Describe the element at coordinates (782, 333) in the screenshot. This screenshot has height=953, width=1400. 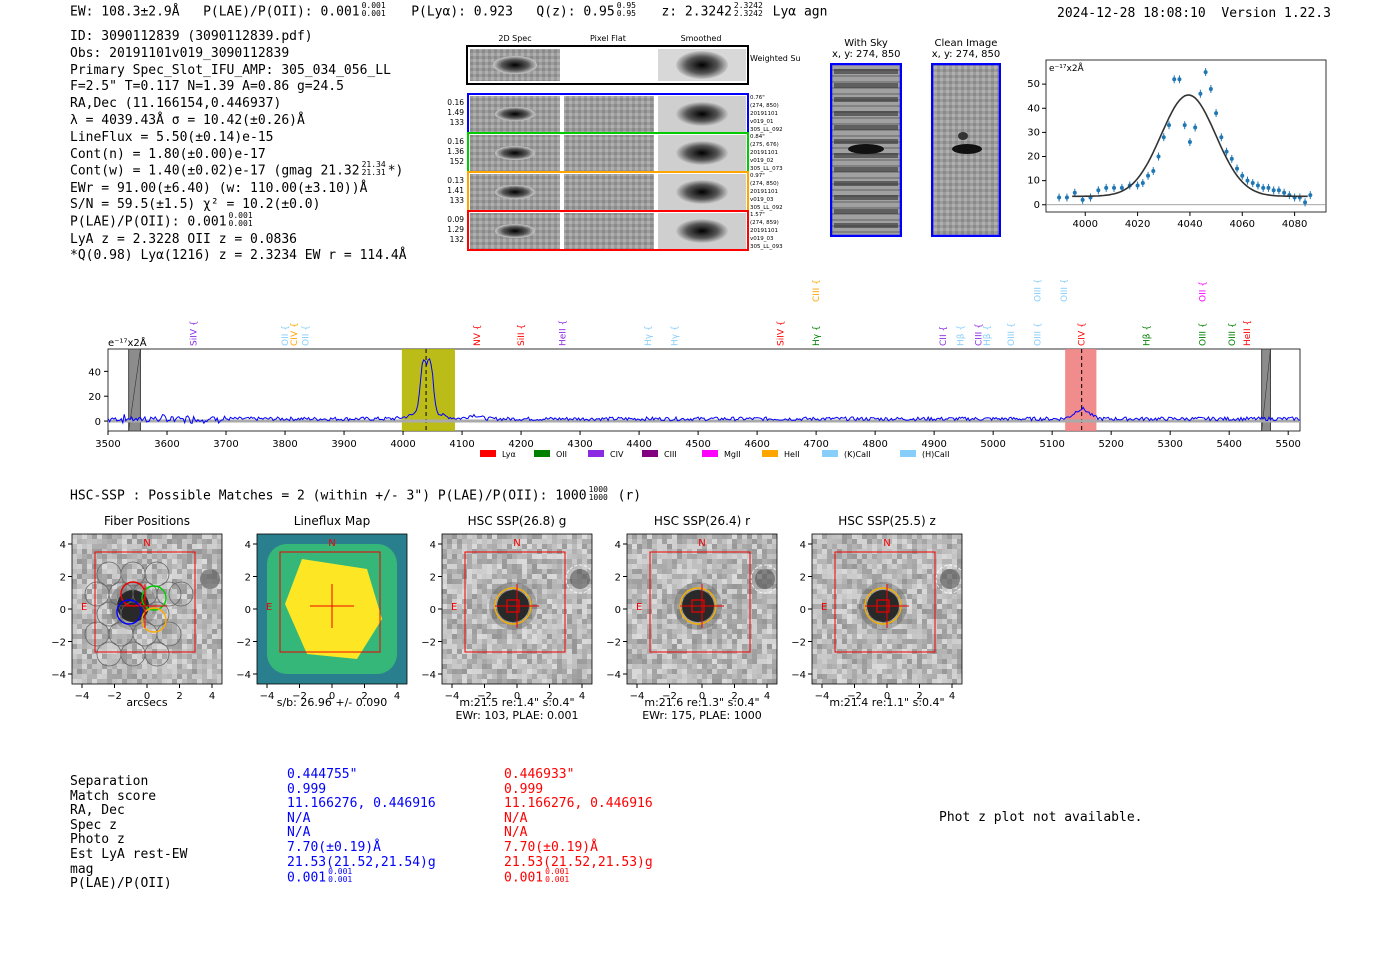
I see `spectrum-line-label: SiIV {` at that location.